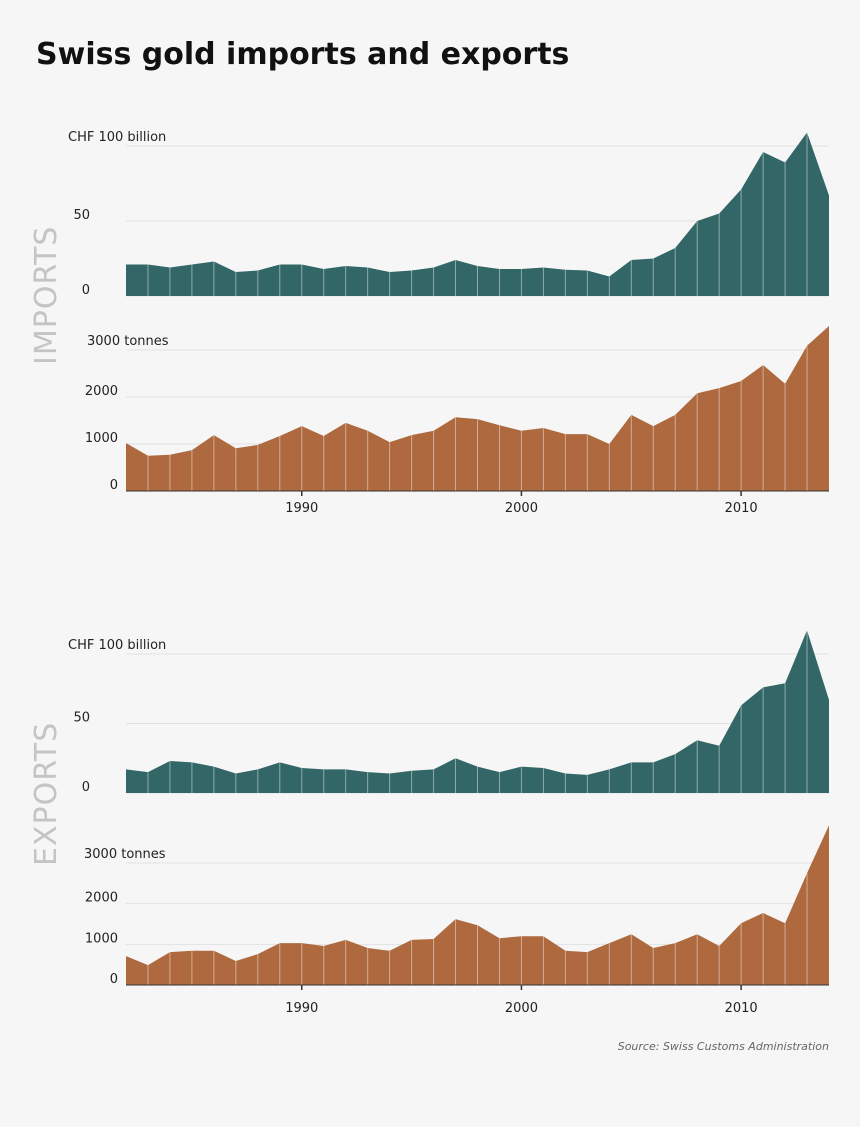 The width and height of the screenshot is (860, 1127). I want to click on panel-imports-value: 0 50 CHF 100 billion, so click(448, 214).